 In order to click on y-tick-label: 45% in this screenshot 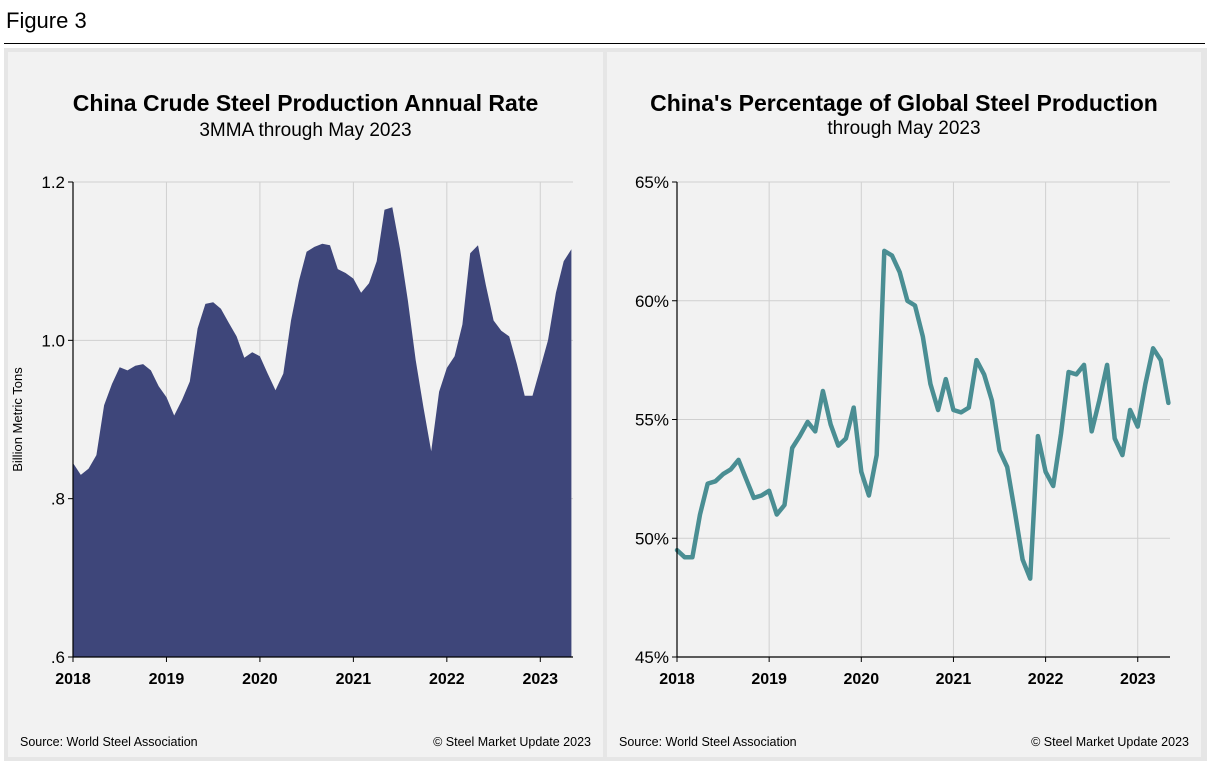, I will do `click(652, 657)`.